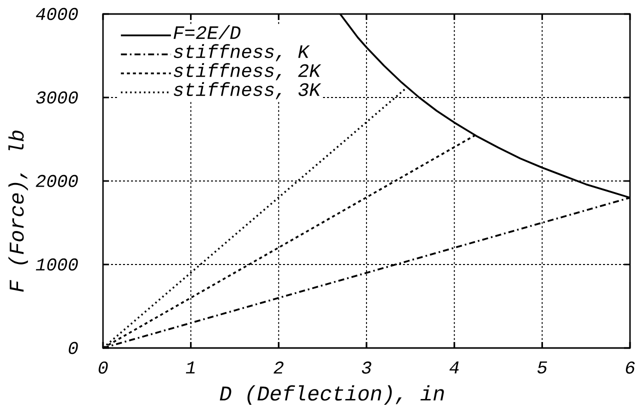 The width and height of the screenshot is (637, 405). Describe the element at coordinates (207, 32) in the screenshot. I see `legend-label: F=2E/D` at that location.